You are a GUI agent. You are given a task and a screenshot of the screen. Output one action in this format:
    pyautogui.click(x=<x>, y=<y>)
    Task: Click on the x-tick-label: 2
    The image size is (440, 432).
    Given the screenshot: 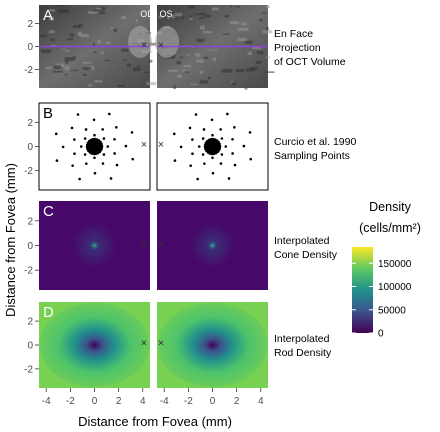 What is the action you would take?
    pyautogui.click(x=119, y=401)
    